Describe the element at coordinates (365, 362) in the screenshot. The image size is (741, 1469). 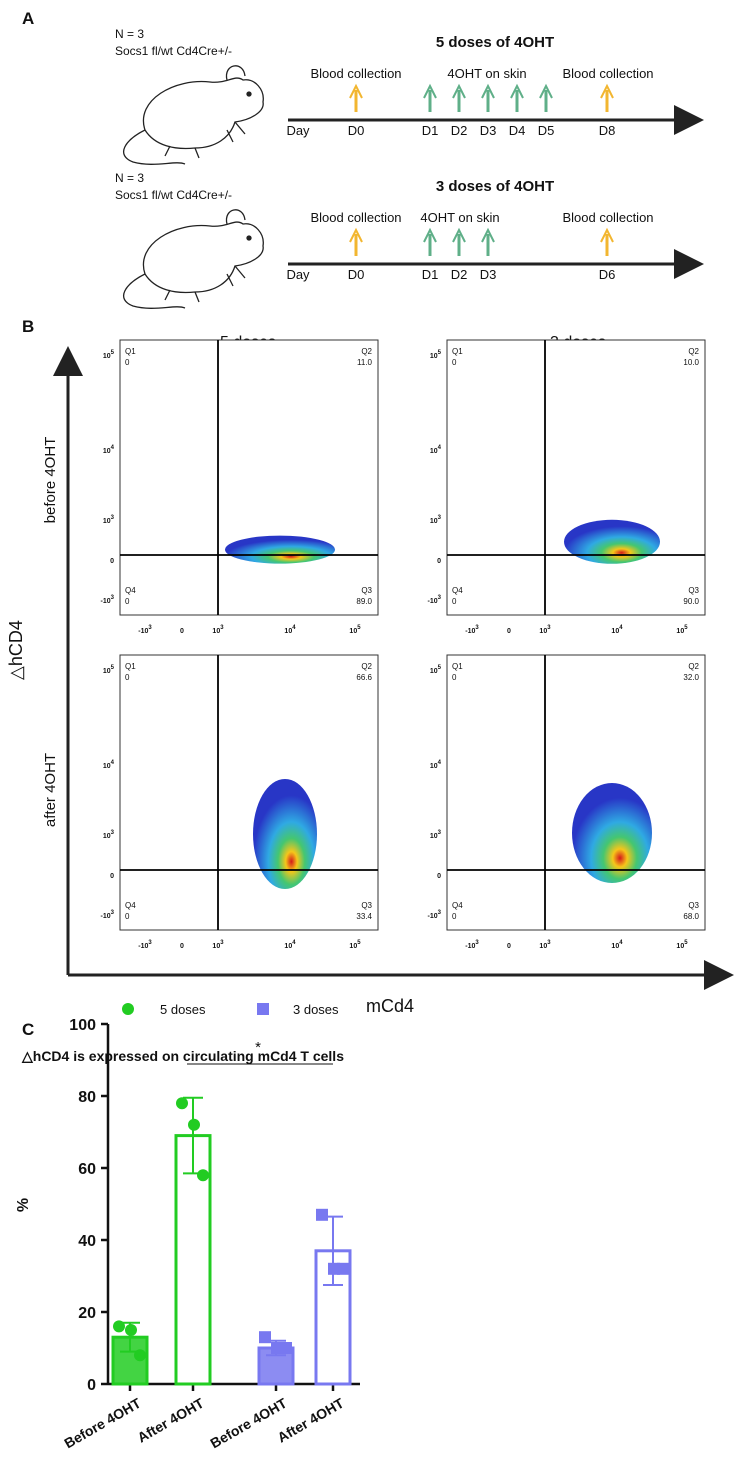
I see `quadrant-value: 11.0` at that location.